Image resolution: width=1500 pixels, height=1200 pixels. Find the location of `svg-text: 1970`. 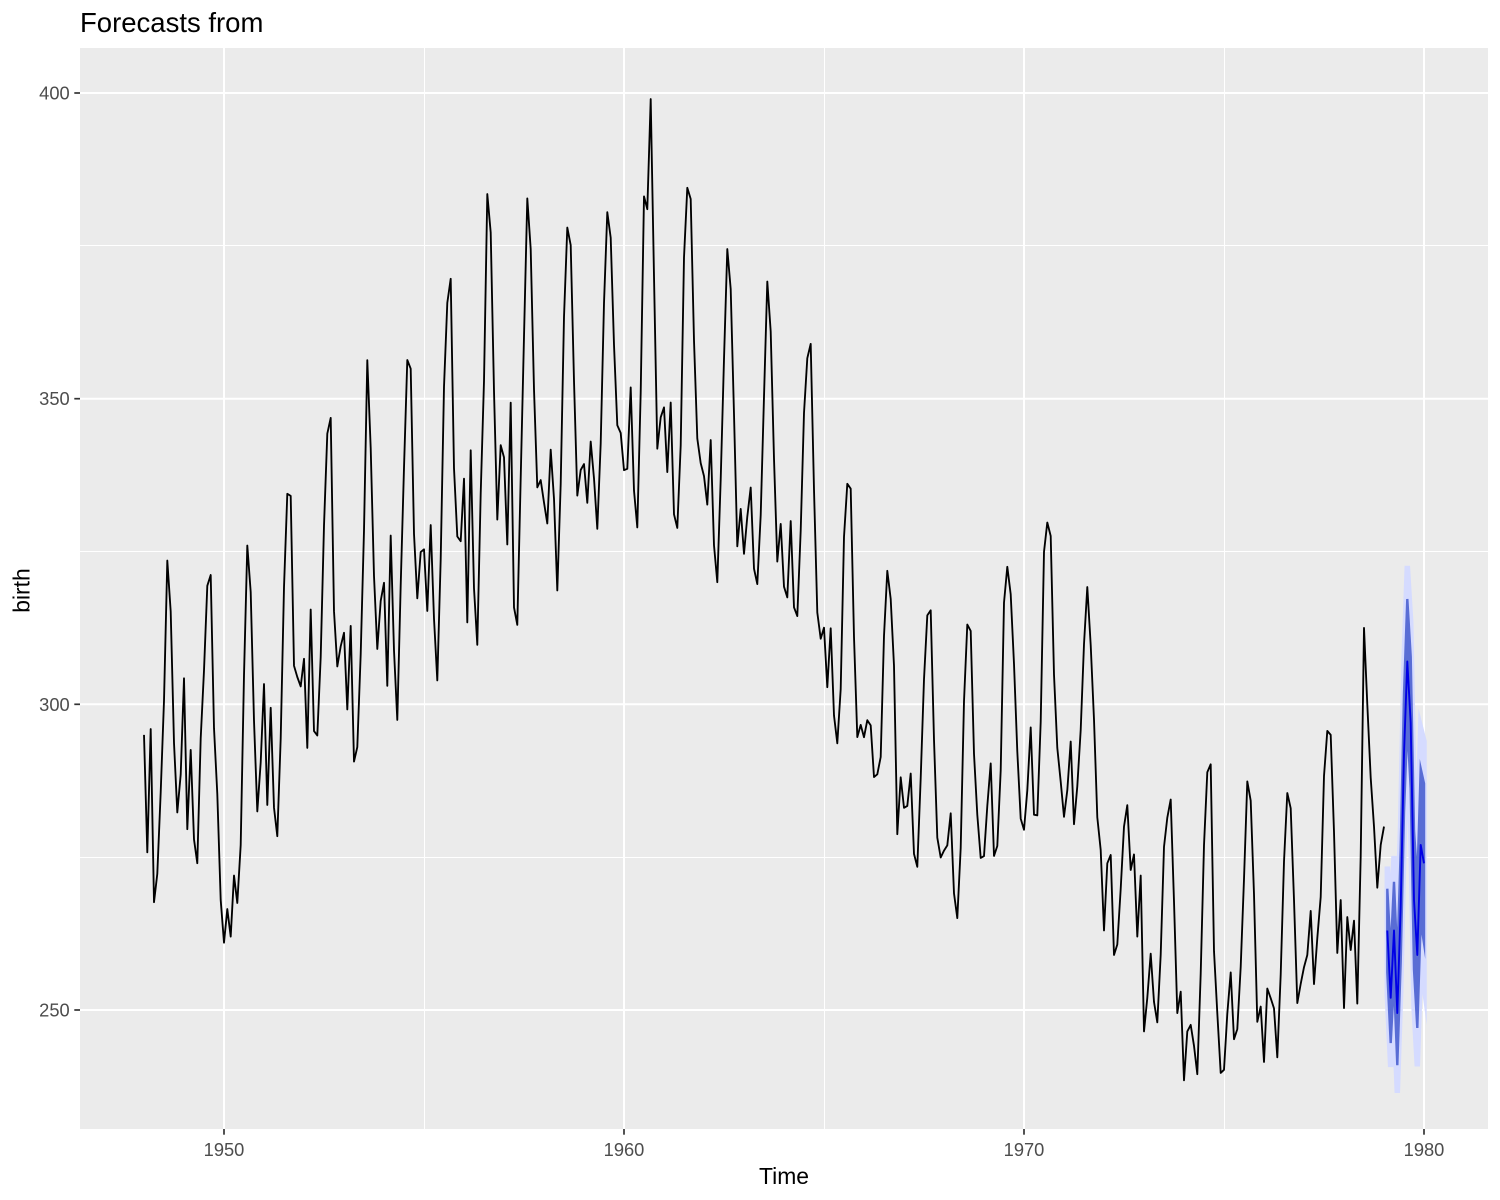

svg-text: 1970 is located at coordinates (1024, 1149).